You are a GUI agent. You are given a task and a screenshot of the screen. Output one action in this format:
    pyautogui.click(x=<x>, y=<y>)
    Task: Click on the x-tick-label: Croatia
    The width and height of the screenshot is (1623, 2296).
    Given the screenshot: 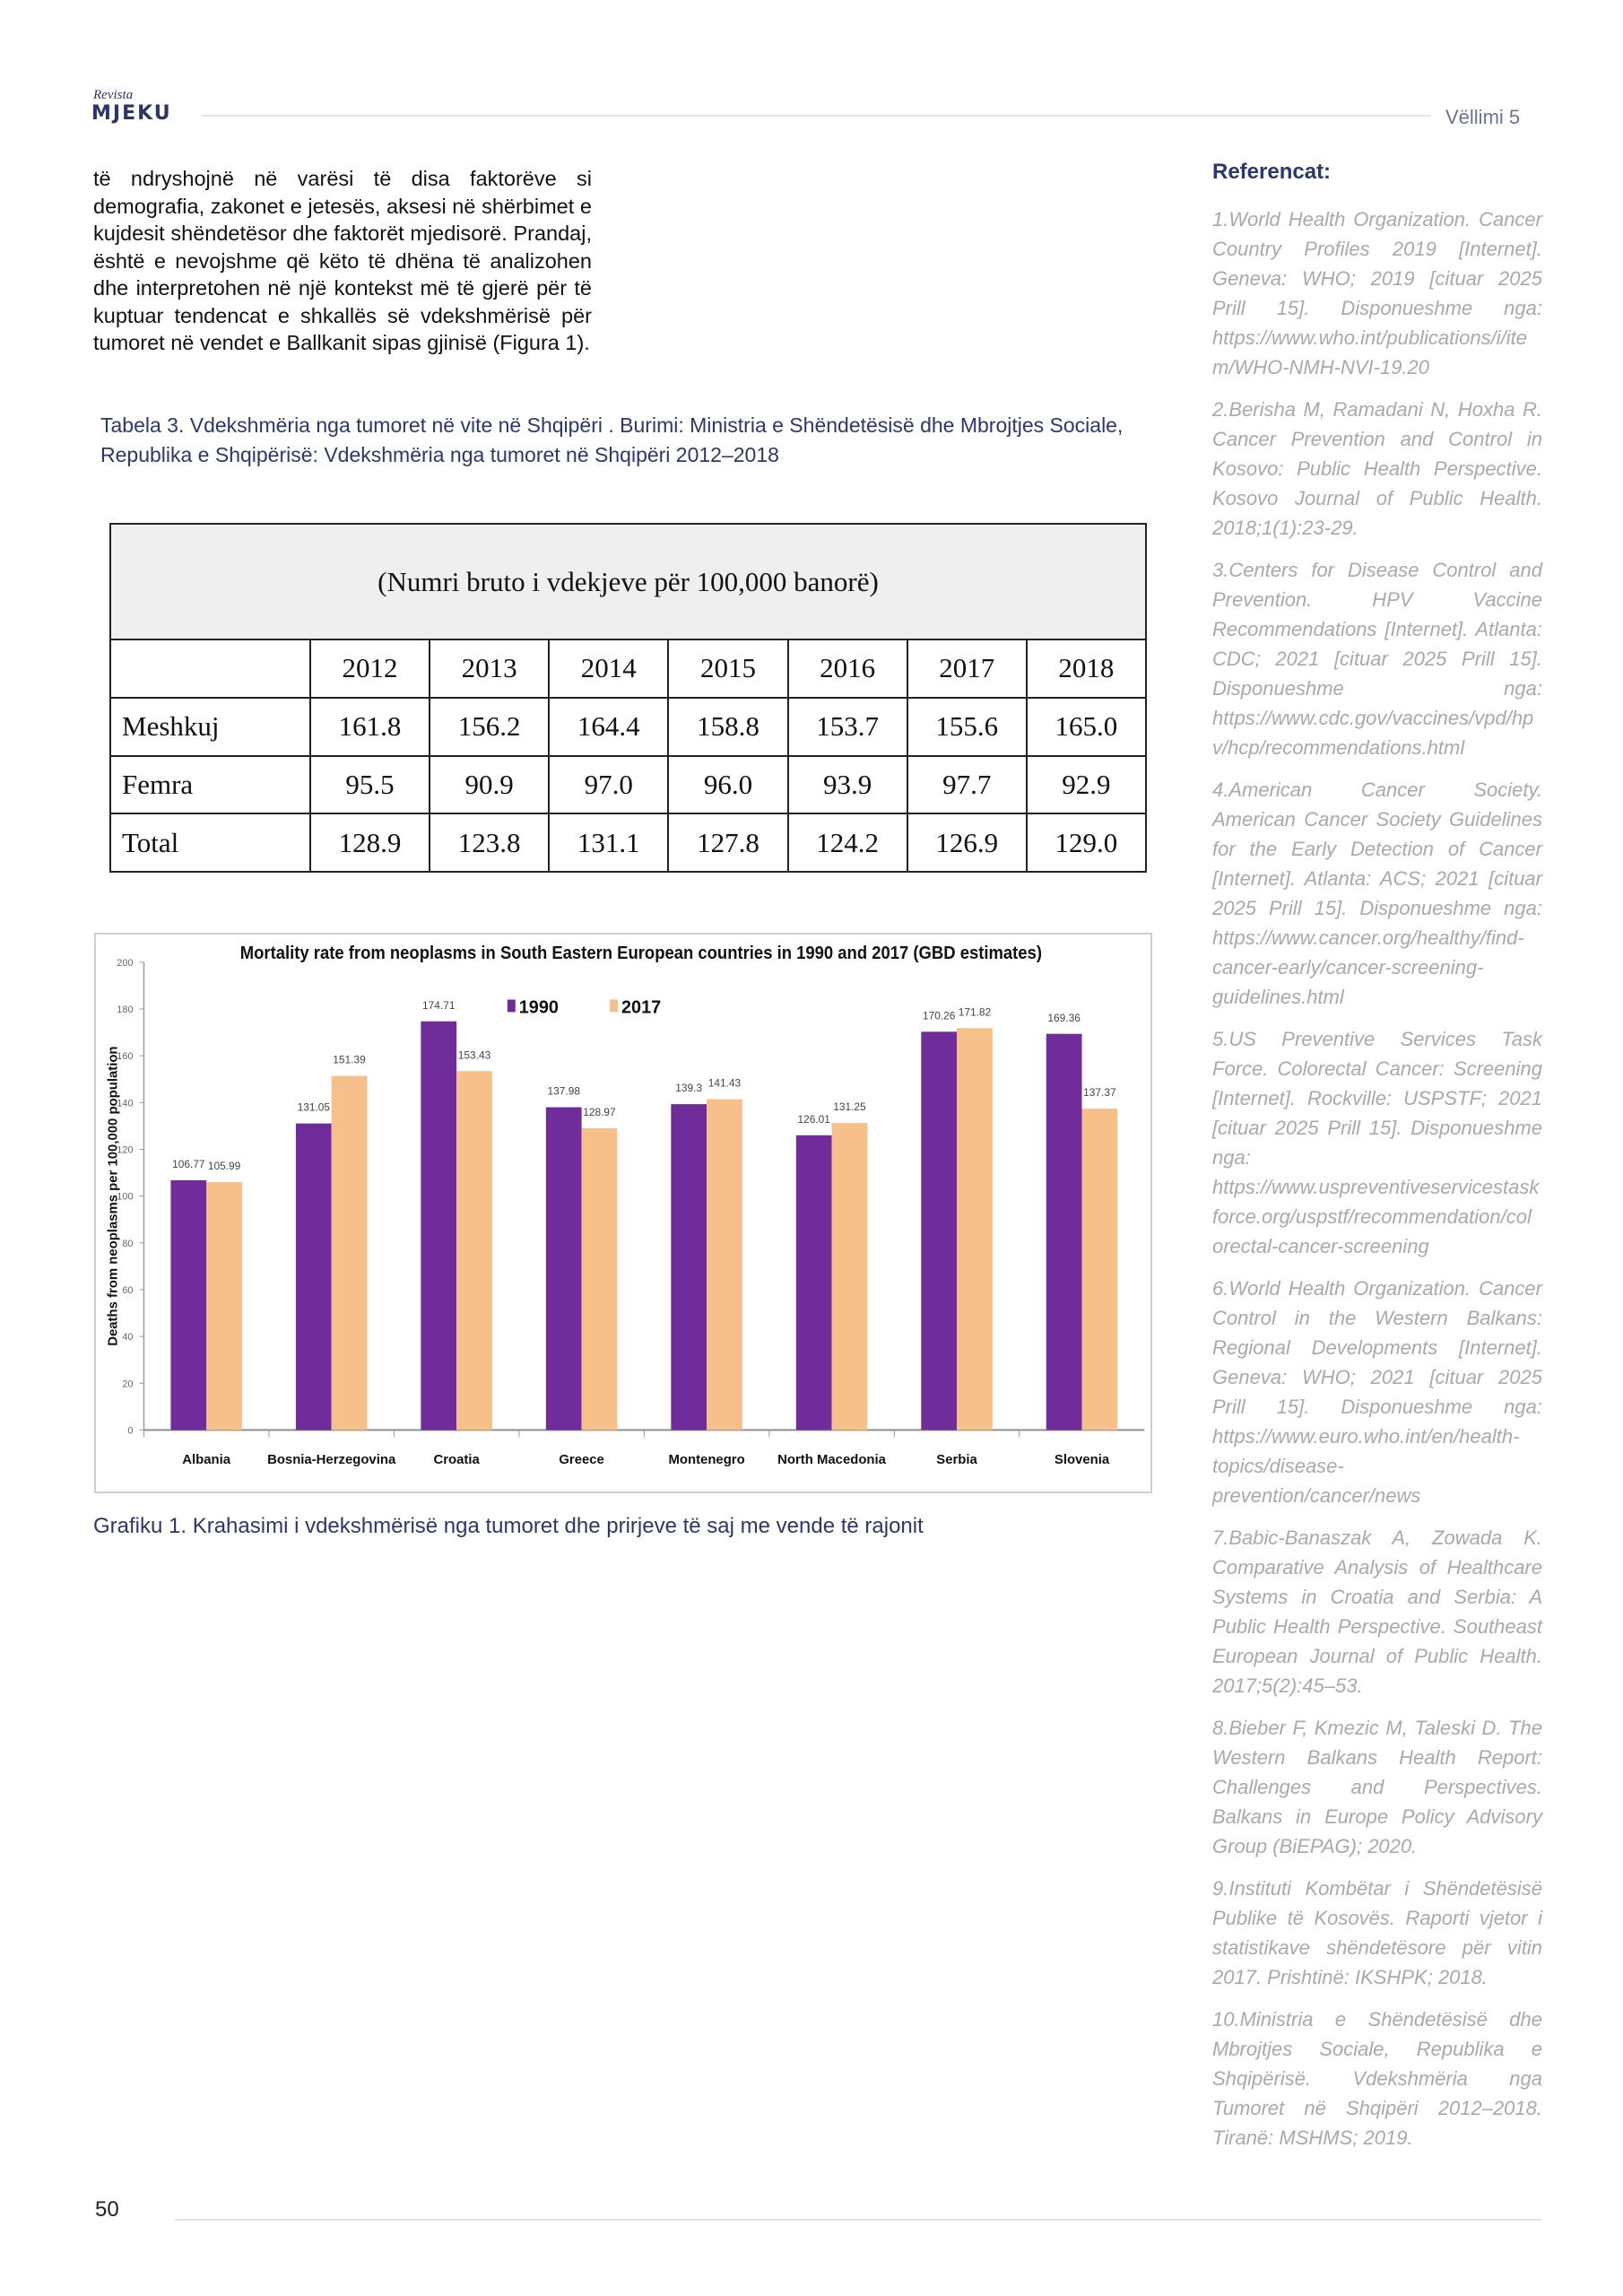 What is the action you would take?
    pyautogui.click(x=456, y=1460)
    